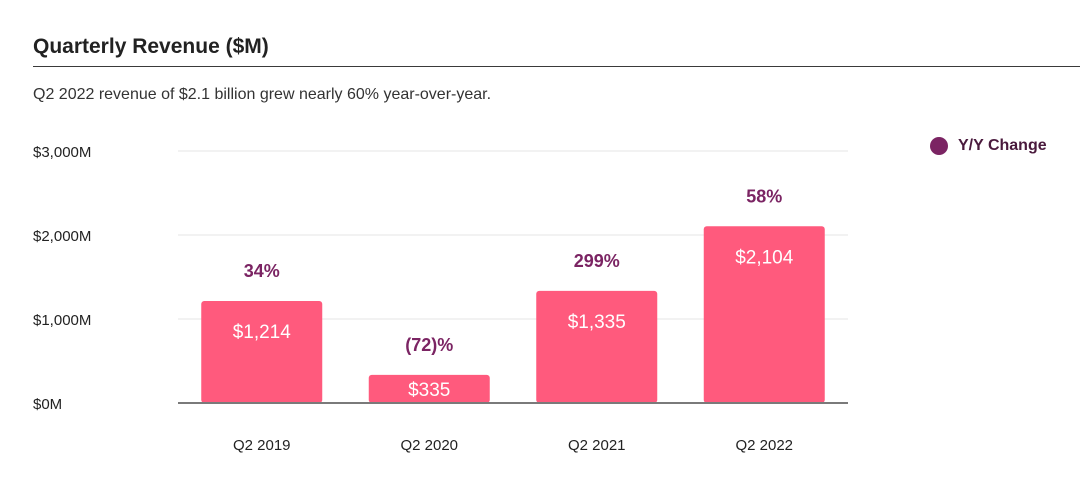 The width and height of the screenshot is (1080, 486). What do you see at coordinates (597, 322) in the screenshot?
I see `bar-value-label: $1,335` at bounding box center [597, 322].